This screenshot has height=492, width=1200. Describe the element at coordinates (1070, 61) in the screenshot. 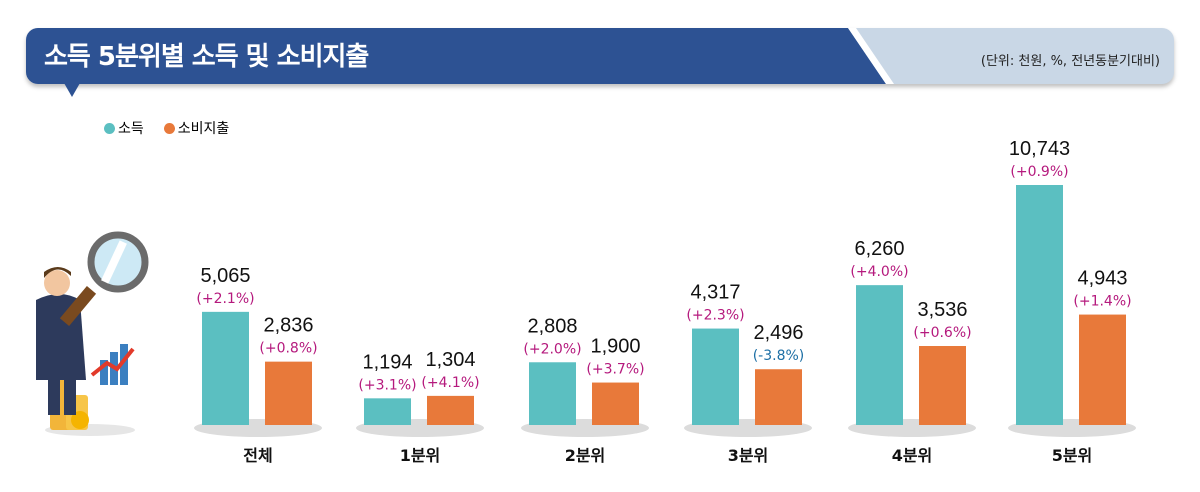

I see `unit-note: (단위: 천원, %, 전년동분기대비)` at that location.